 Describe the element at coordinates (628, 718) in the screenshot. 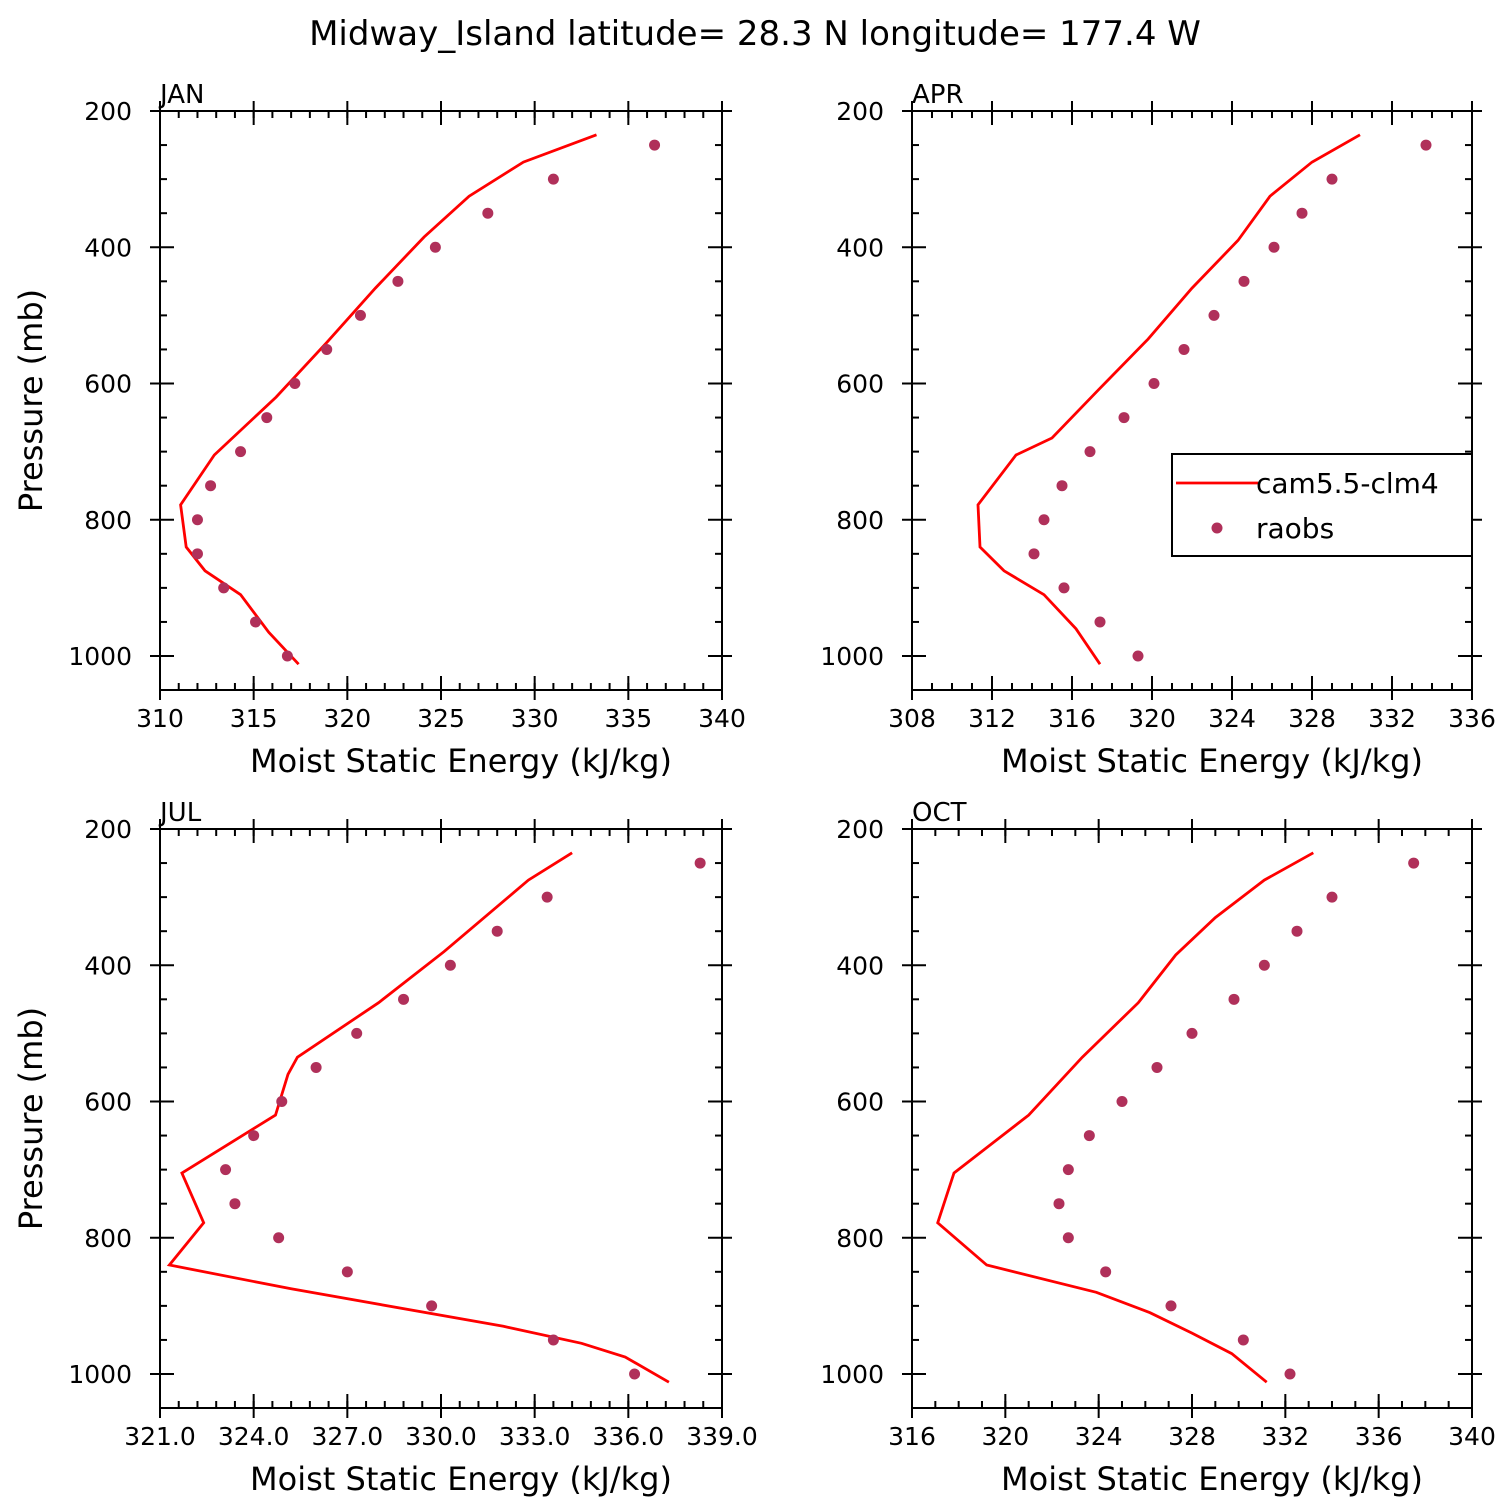

I see `x-tick-label: 335` at that location.